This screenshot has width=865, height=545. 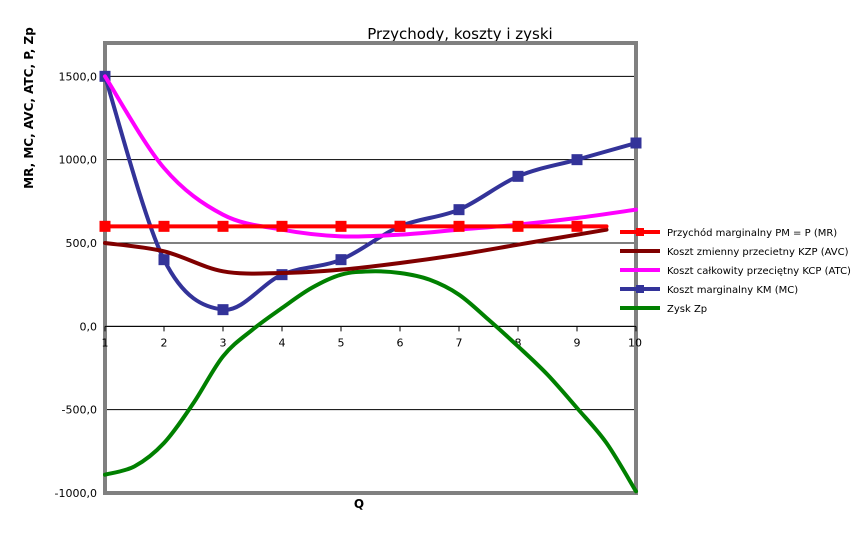 I want to click on x-tick-label: 8, so click(x=518, y=342).